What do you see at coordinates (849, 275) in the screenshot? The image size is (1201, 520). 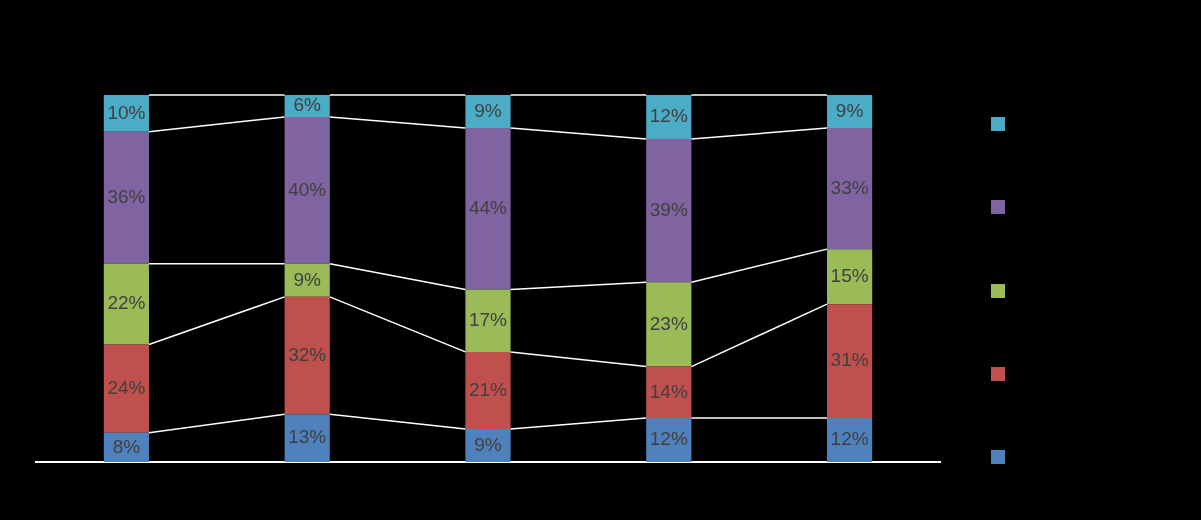 I see `data-label: 15%` at bounding box center [849, 275].